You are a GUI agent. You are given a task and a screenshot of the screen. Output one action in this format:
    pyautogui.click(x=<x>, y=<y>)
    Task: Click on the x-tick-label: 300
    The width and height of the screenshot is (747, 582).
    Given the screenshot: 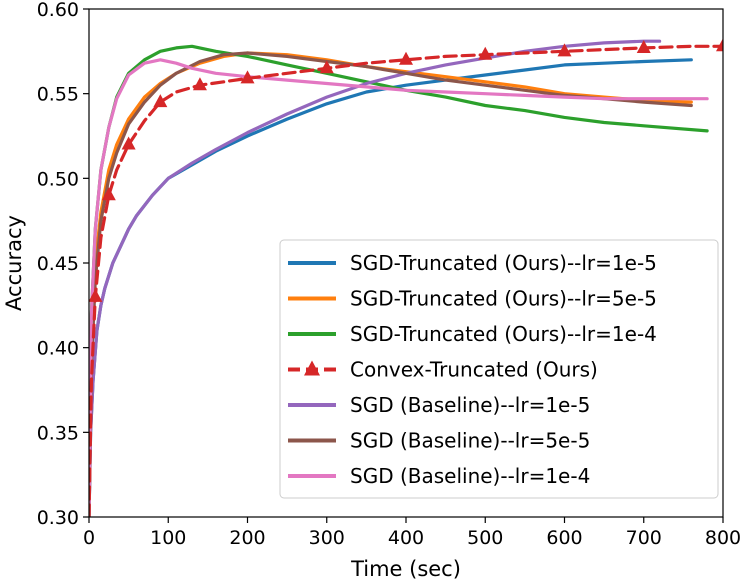 What is the action you would take?
    pyautogui.click(x=327, y=538)
    